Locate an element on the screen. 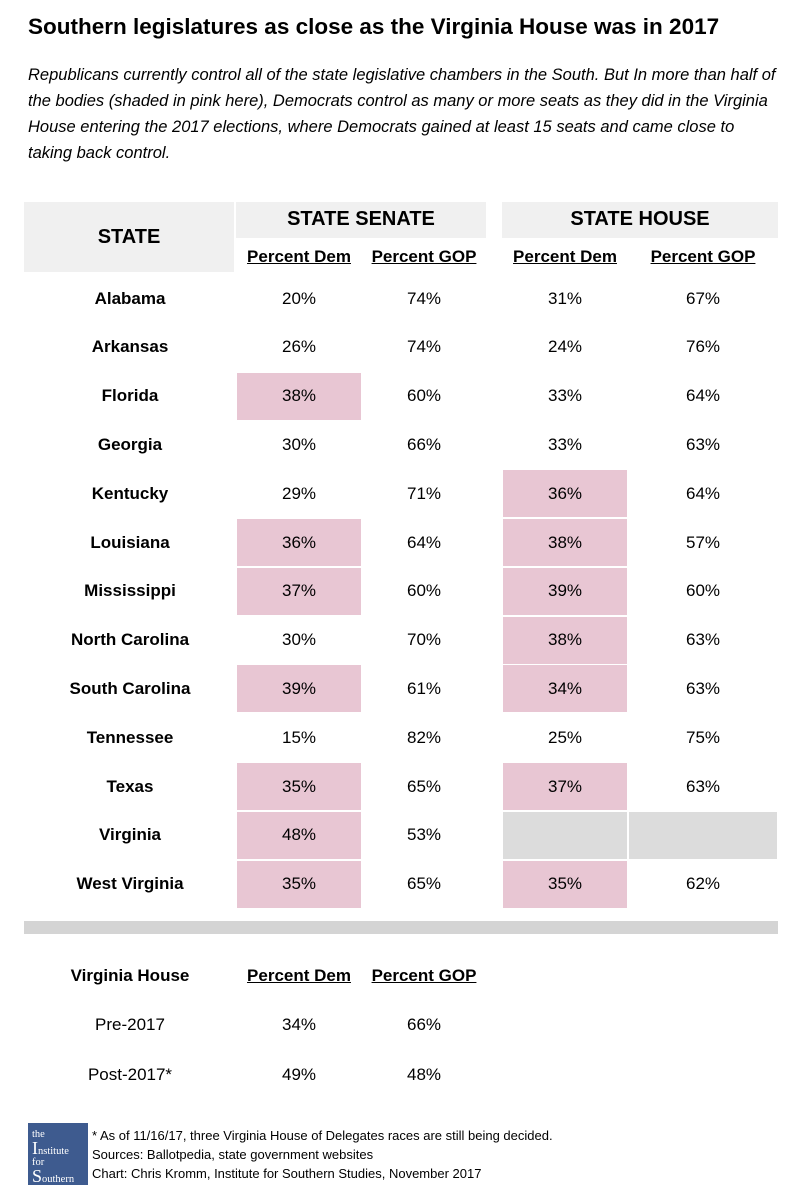 The width and height of the screenshot is (798, 1200). cell-house-dem: 39% is located at coordinates (565, 591).